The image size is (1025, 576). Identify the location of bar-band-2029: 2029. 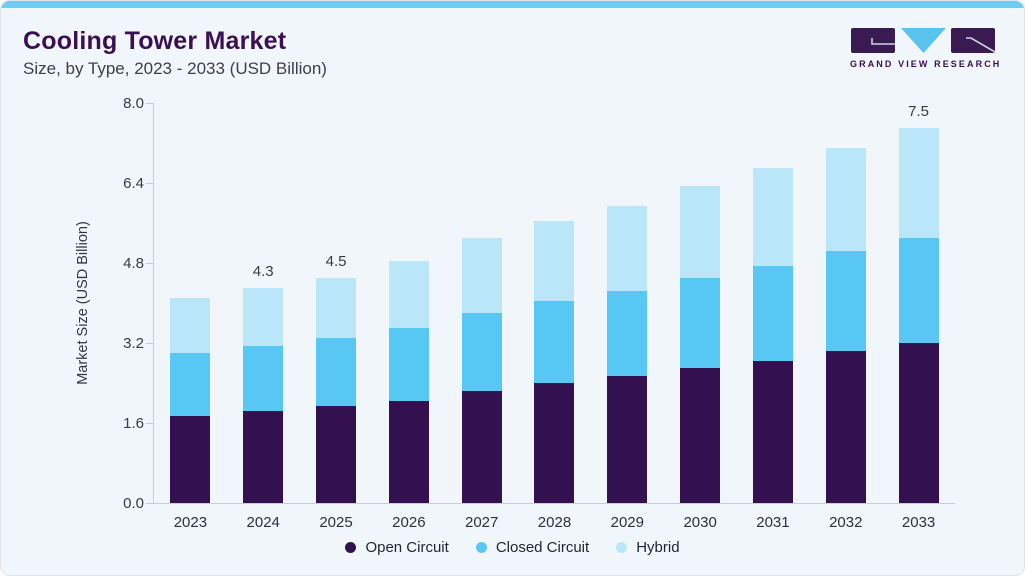
(627, 317).